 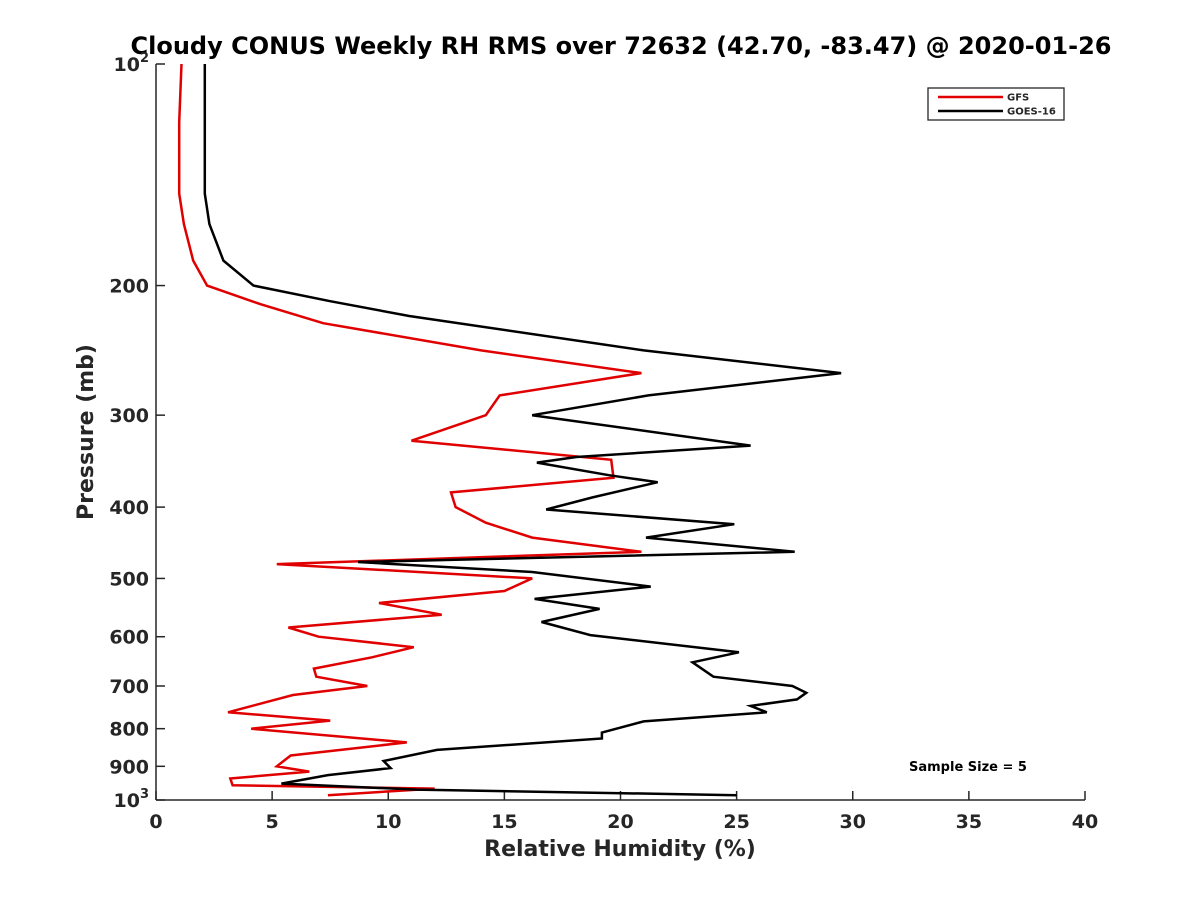 I want to click on y-axis-label: Pressure (mb), so click(x=86, y=432).